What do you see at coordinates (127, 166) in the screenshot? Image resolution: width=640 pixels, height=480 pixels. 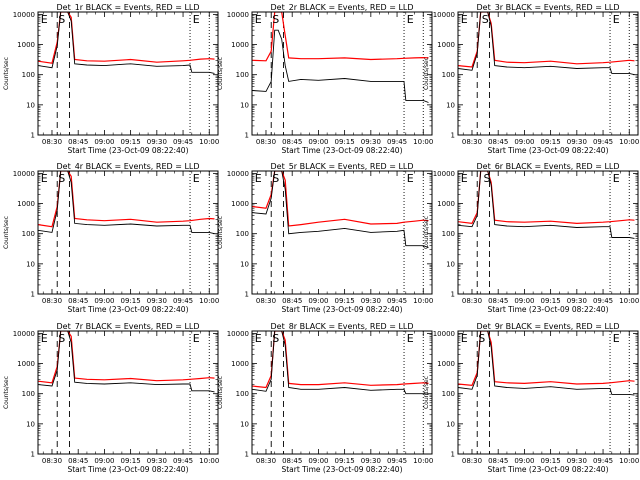 I see `chart-title: Det_4r BLACK = Events, RED = LLD` at bounding box center [127, 166].